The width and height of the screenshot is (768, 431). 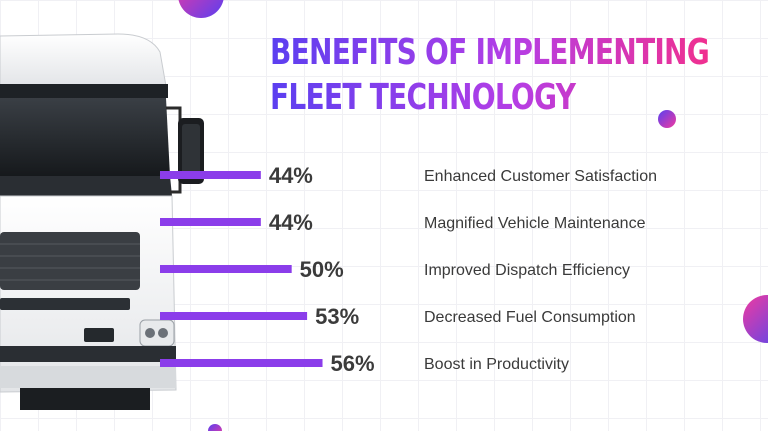 What do you see at coordinates (535, 223) in the screenshot?
I see `category-label-2: Magnified Vehicle Maintenance` at bounding box center [535, 223].